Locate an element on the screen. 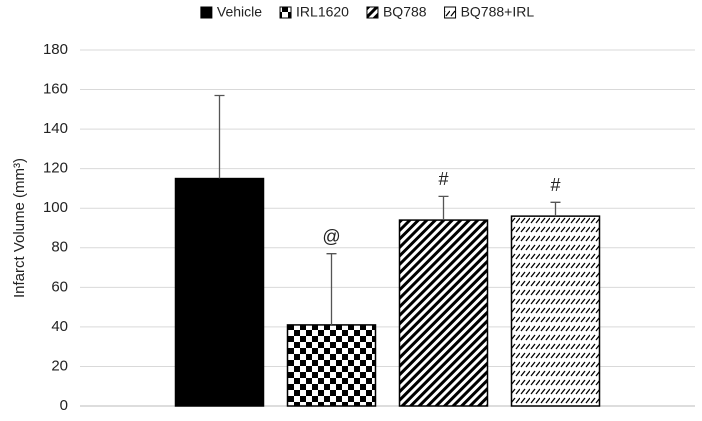 This screenshot has width=702, height=421. legend-label: Vehicle is located at coordinates (239, 12).